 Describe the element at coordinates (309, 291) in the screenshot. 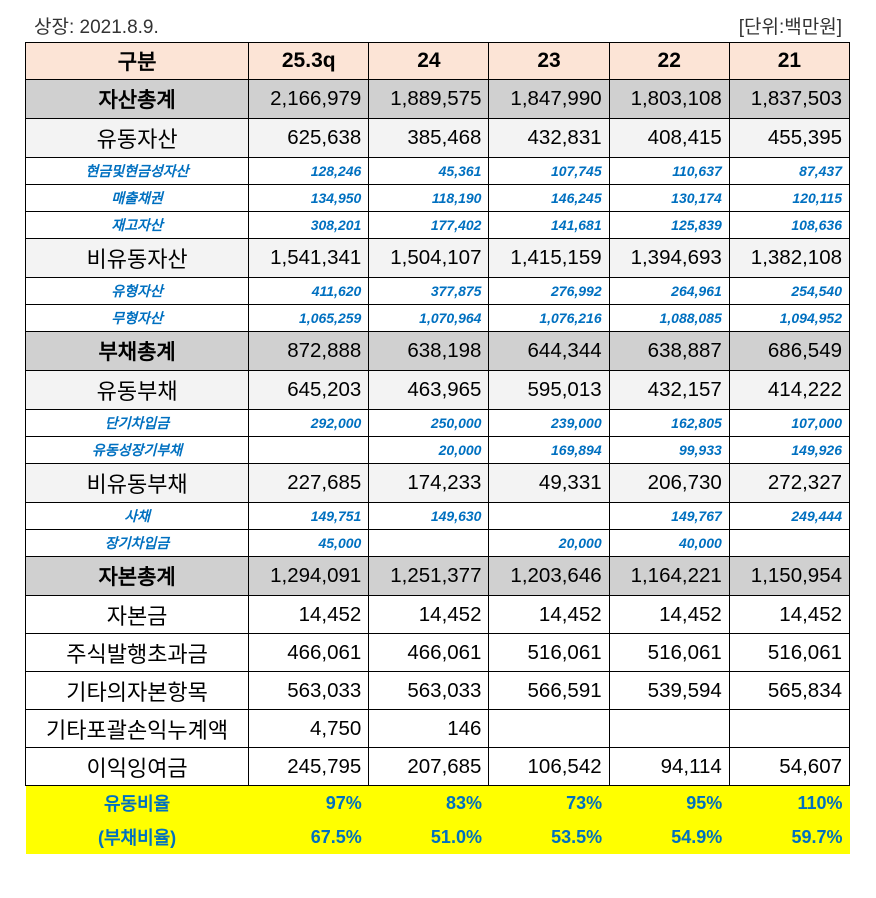

I see `value-cell: 411,620` at that location.